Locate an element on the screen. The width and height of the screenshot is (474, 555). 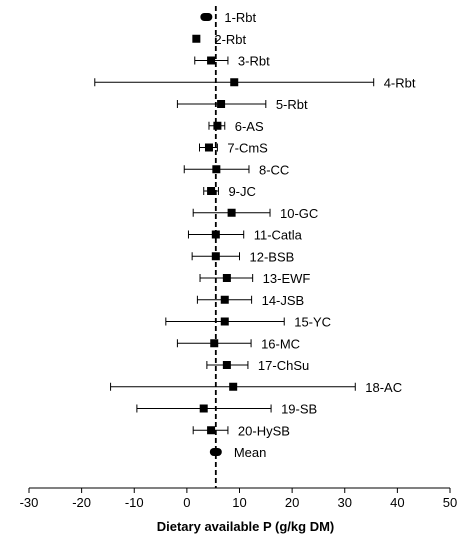
data-point-3: 3-Rbt is located at coordinates (232, 61).